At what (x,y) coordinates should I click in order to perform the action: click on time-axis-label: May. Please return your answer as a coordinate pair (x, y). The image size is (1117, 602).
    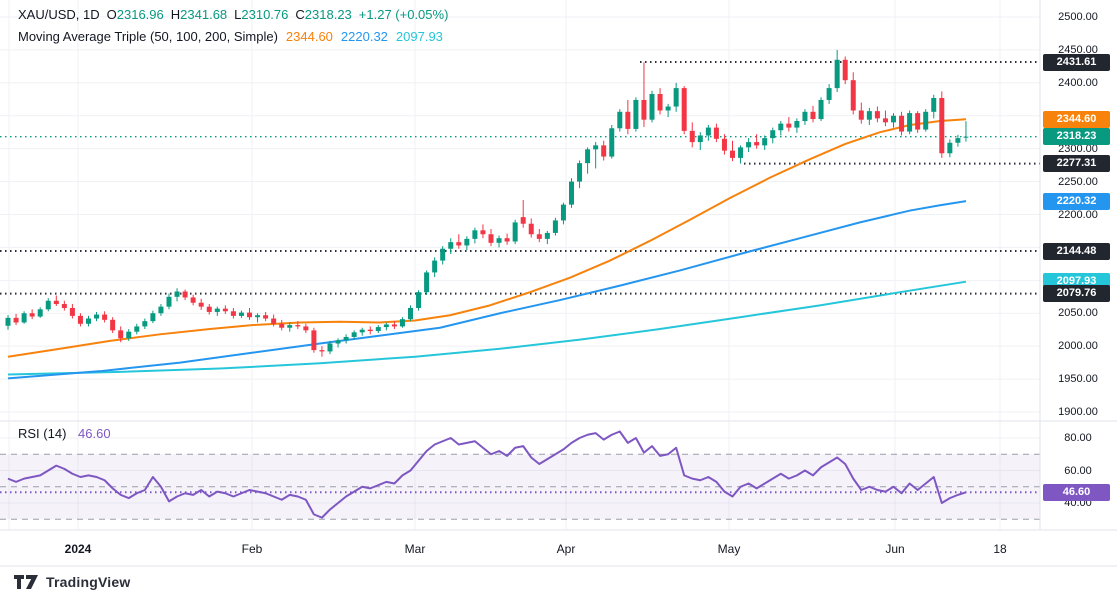
    Looking at the image, I should click on (729, 549).